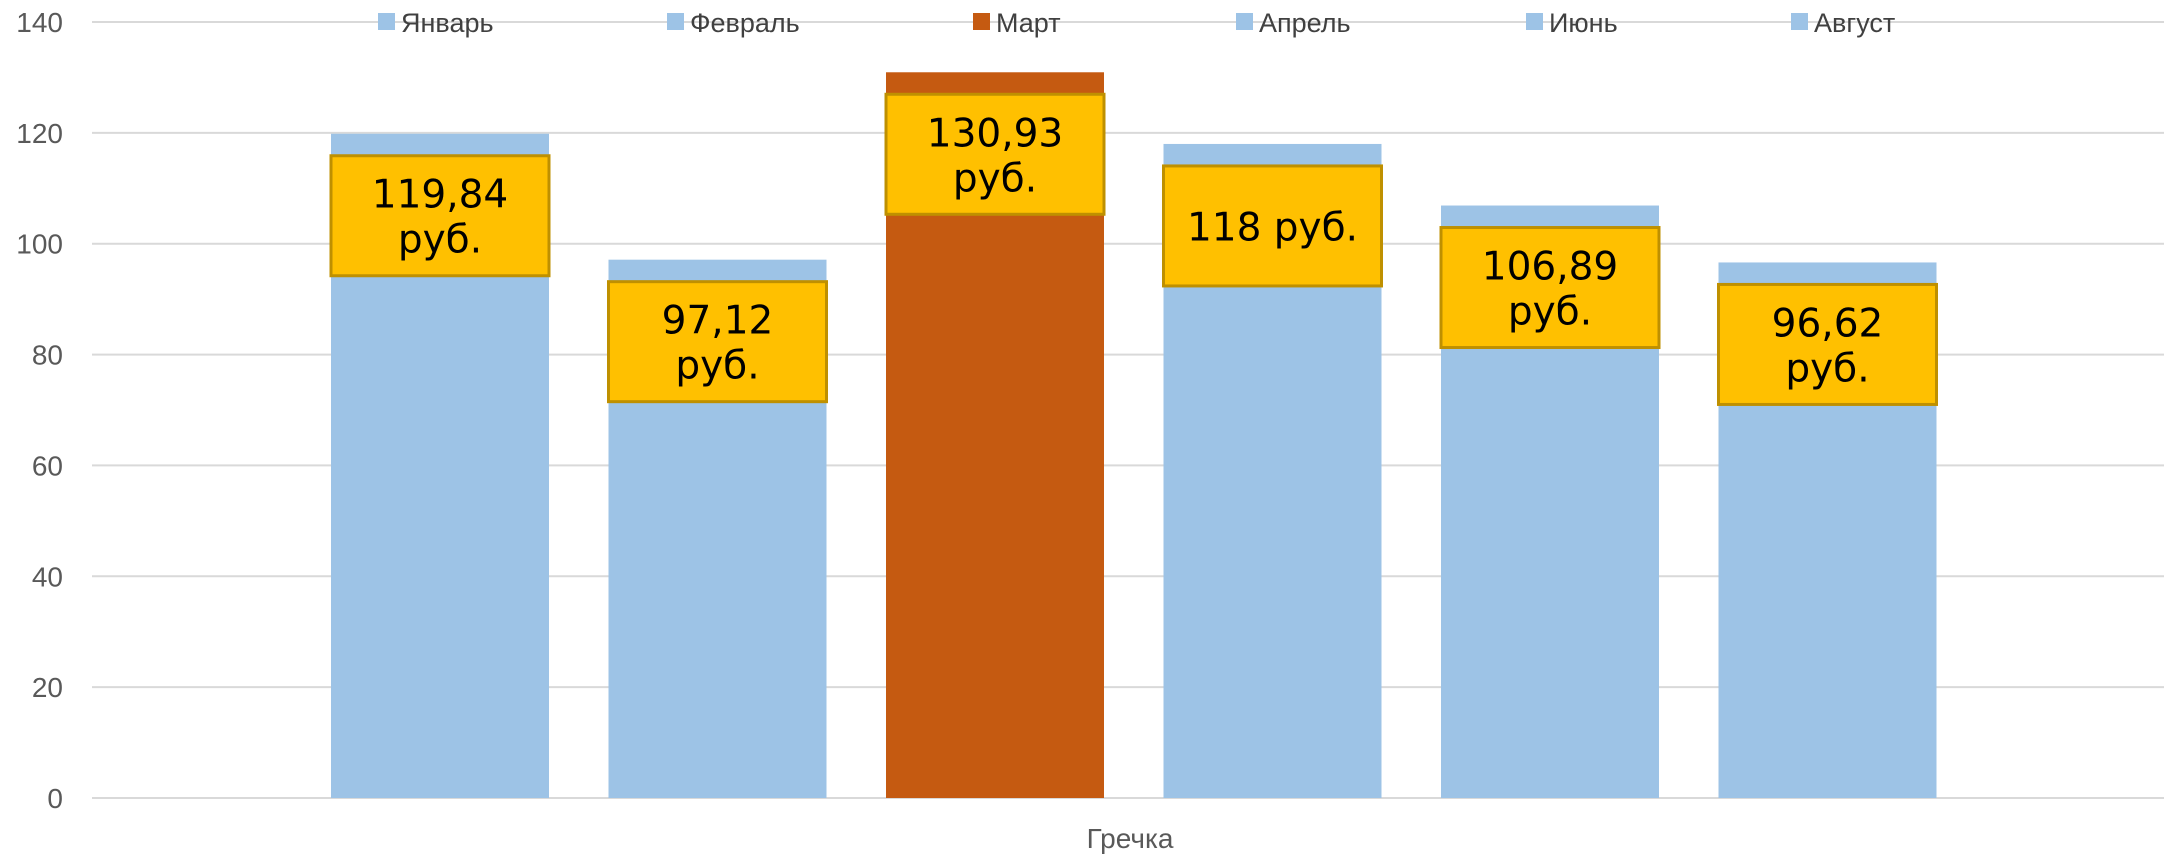  I want to click on legend-label: Январь, so click(447, 23).